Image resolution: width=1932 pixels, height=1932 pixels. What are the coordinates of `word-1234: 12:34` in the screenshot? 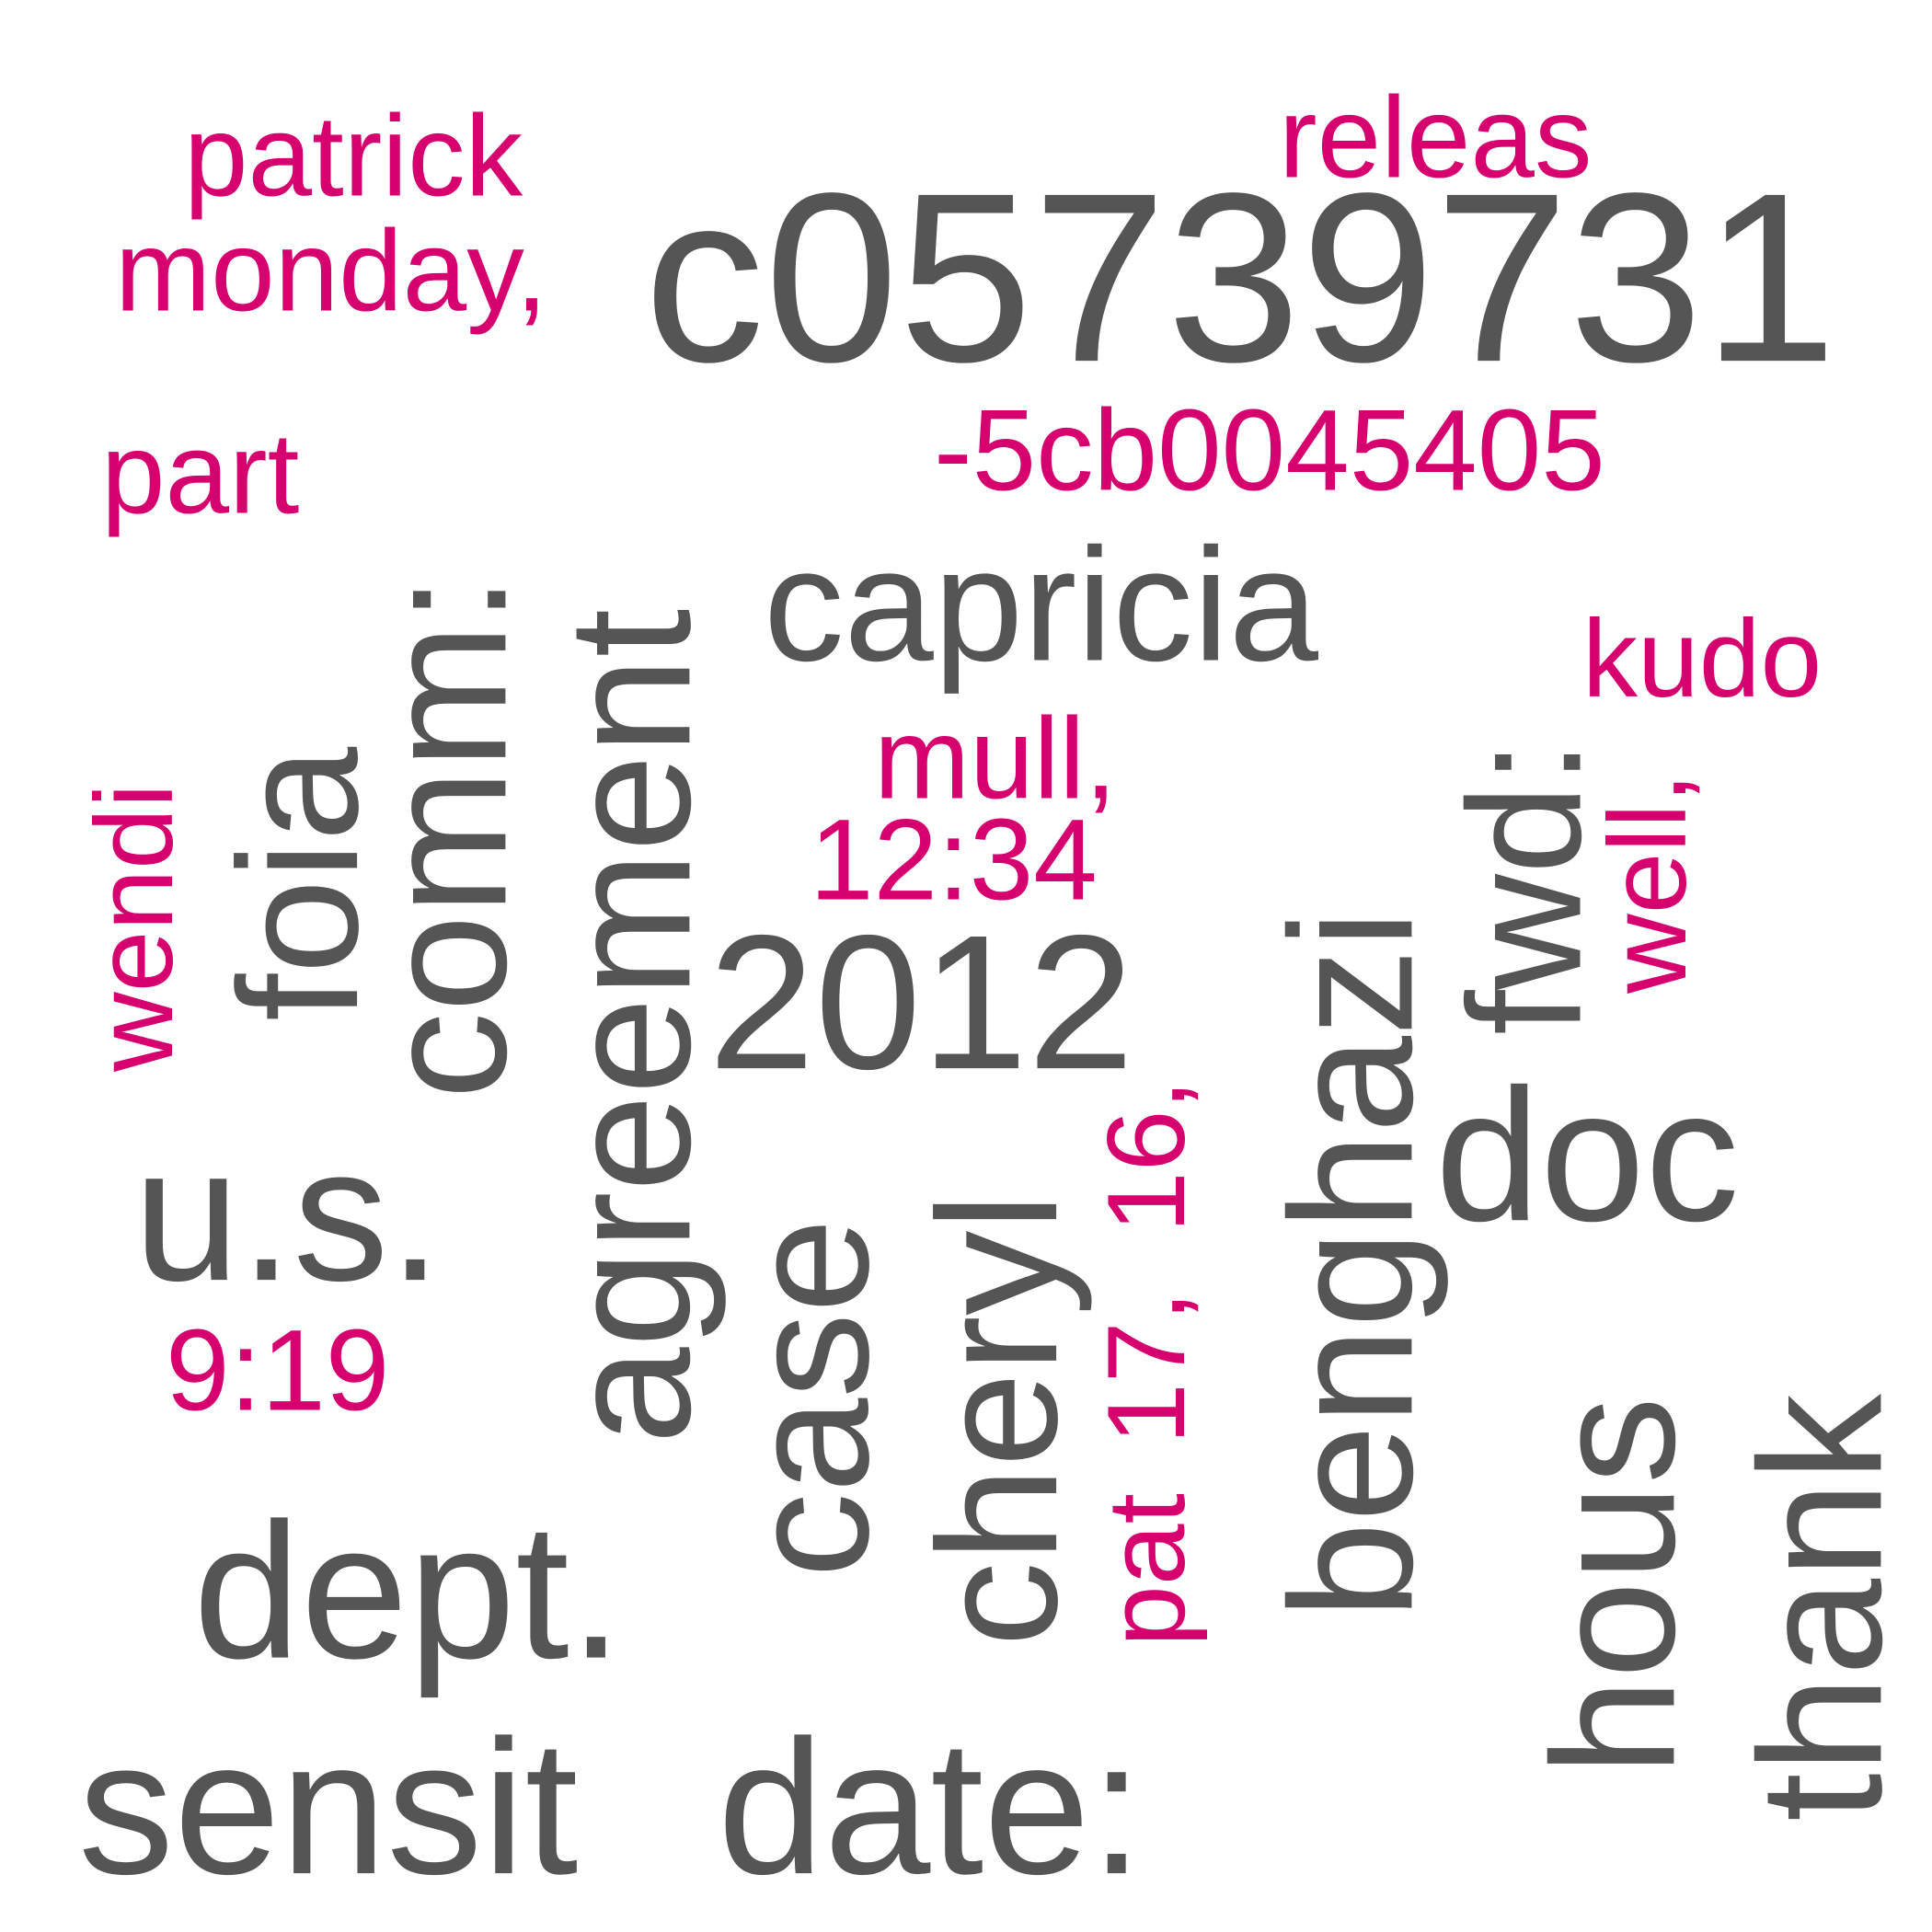 It's located at (954, 860).